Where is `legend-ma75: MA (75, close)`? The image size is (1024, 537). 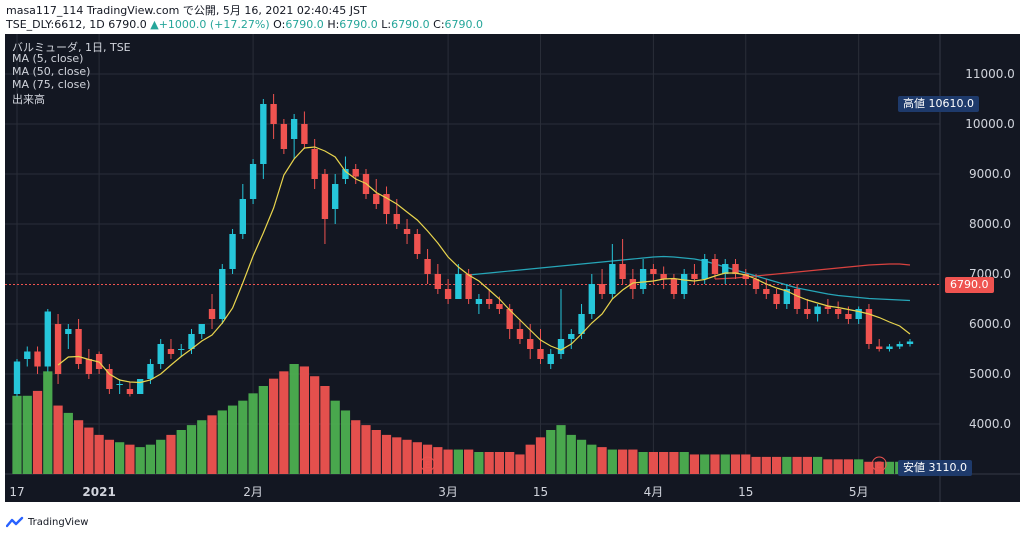
legend-ma75: MA (75, close) is located at coordinates (51, 84).